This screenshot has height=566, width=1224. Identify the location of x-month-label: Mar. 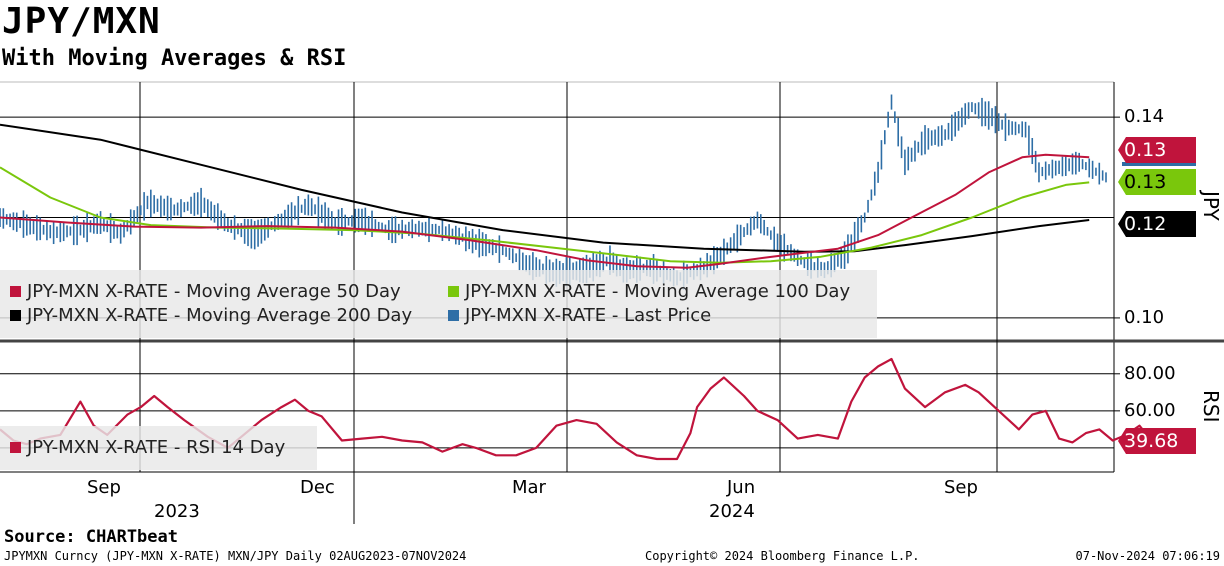
(529, 487).